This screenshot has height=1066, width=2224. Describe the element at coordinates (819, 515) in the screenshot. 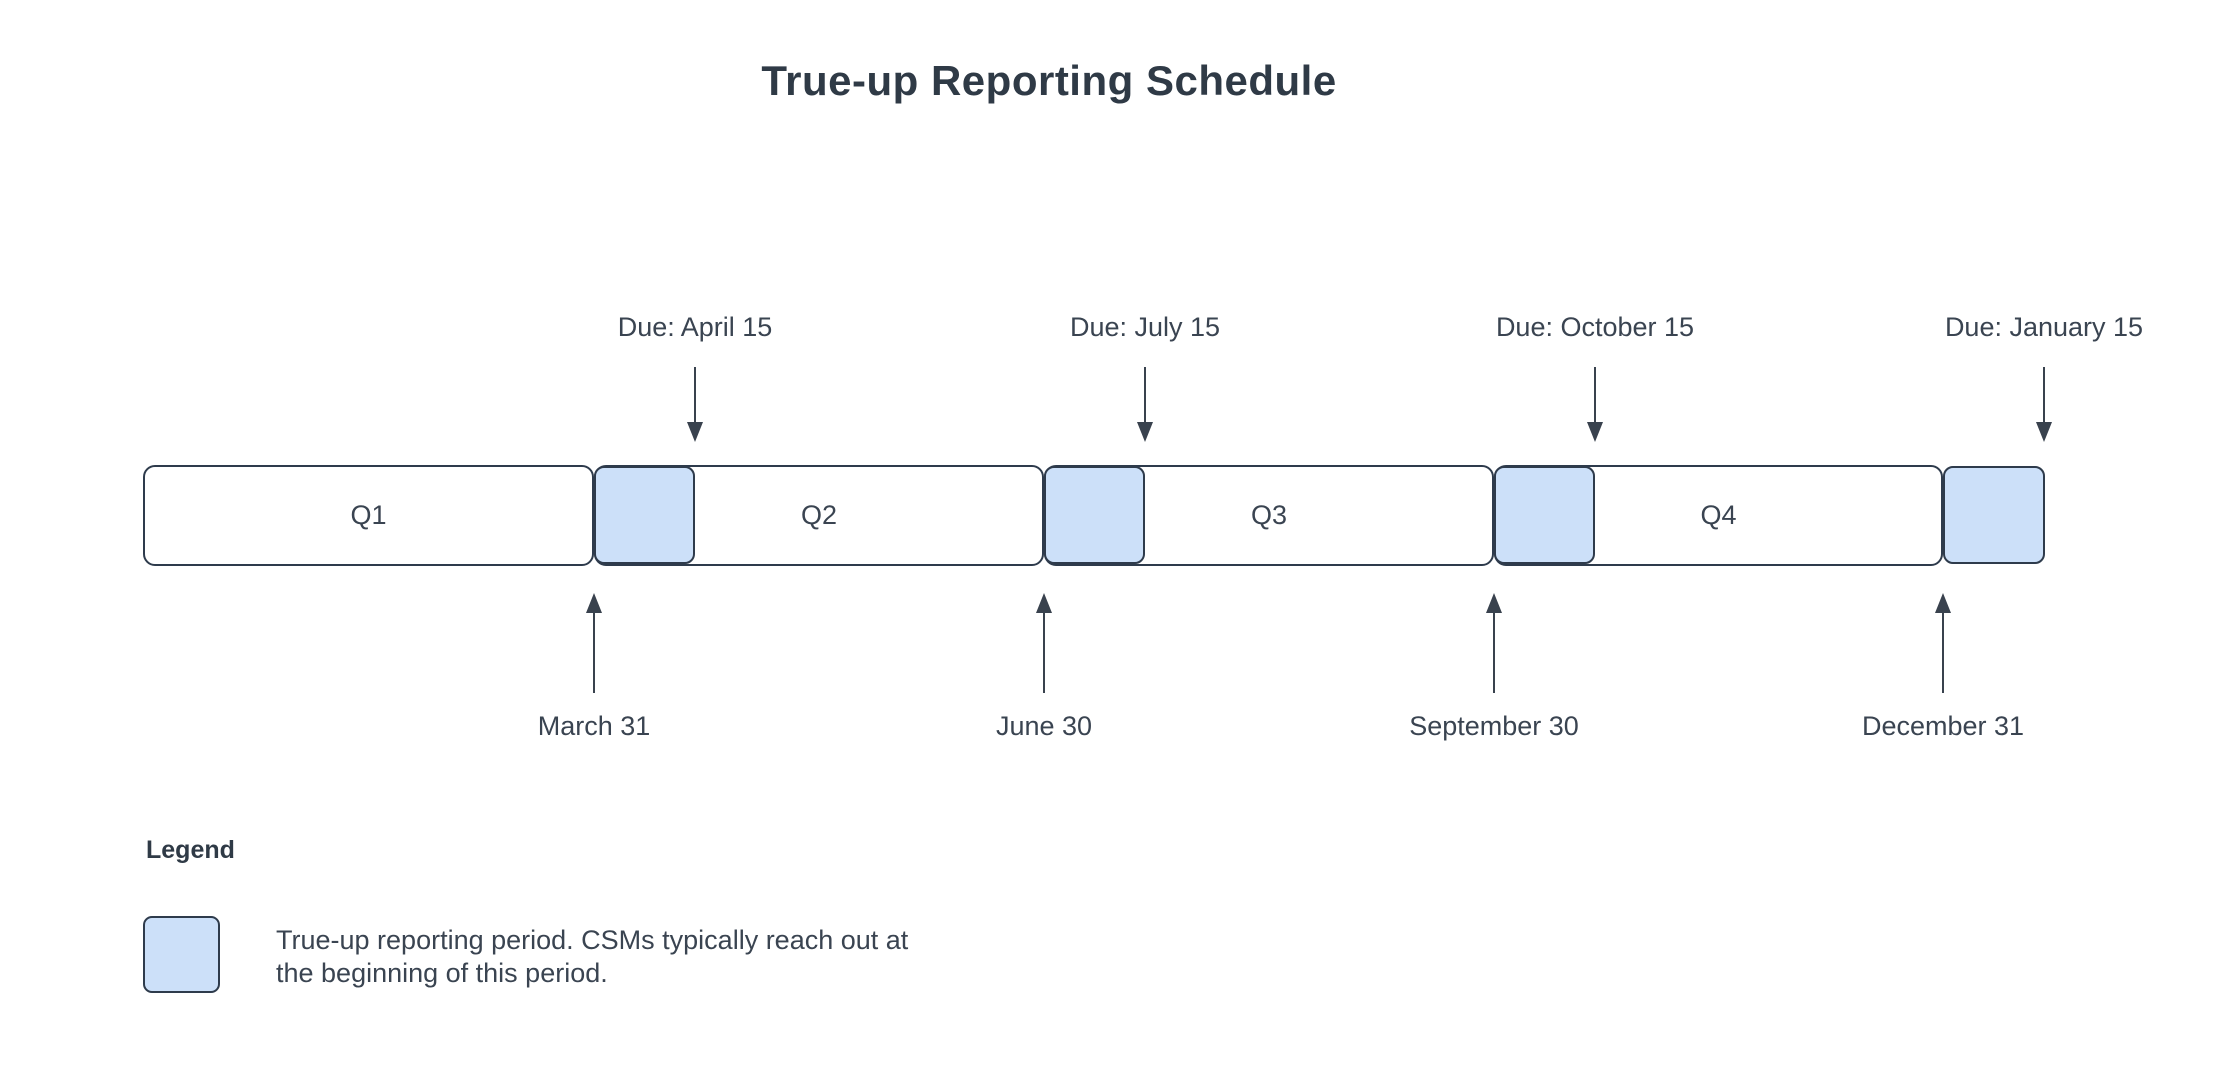

I see `quarter-label-q2: Q2` at that location.